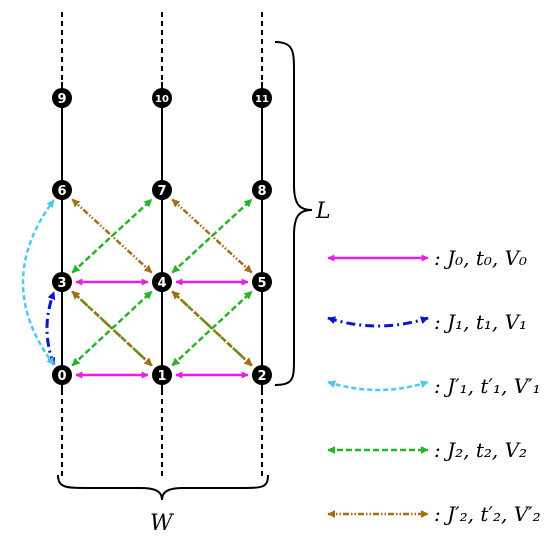 The height and width of the screenshot is (540, 560). I want to click on legend-item-J2p: : J′₂, t′₂, V′₂, so click(434, 514).